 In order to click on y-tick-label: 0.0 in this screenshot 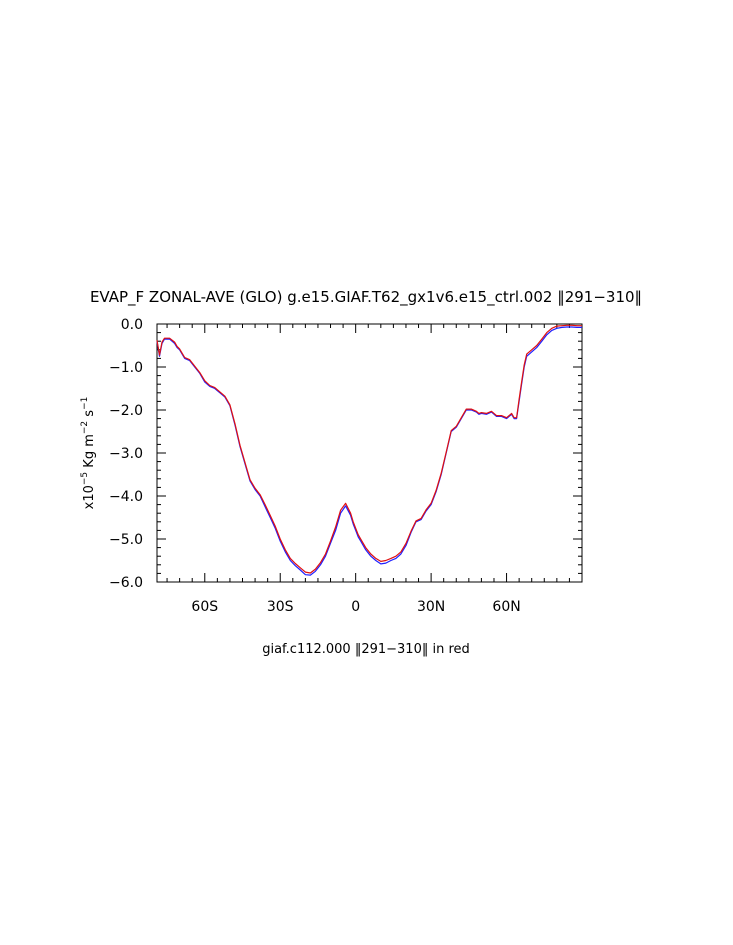, I will do `click(132, 325)`.